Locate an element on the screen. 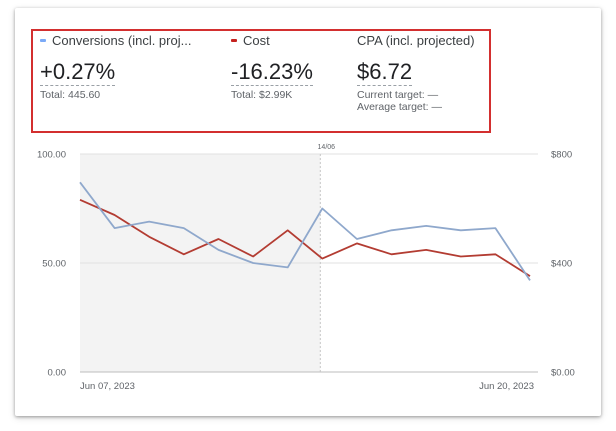 Image resolution: width=616 pixels, height=431 pixels. metric-cpa-label: CPA (incl. projected) is located at coordinates (416, 40).